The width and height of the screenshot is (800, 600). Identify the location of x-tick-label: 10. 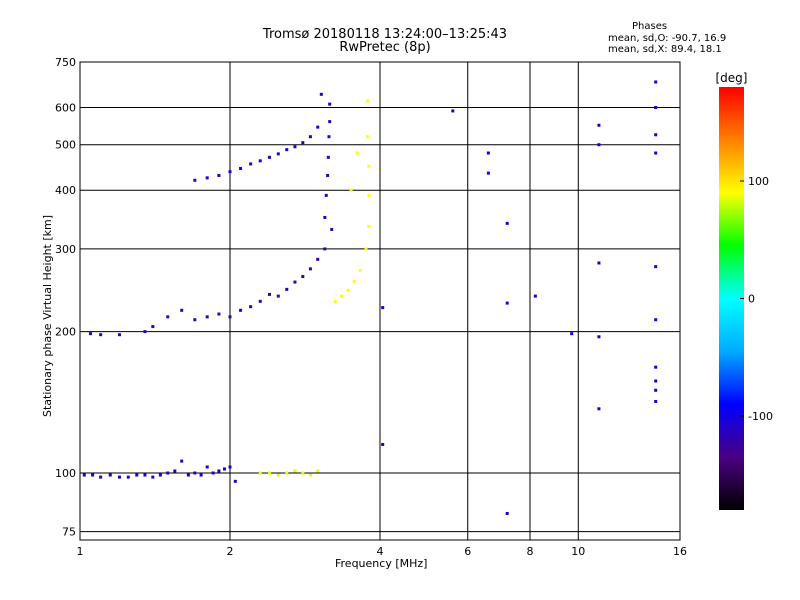
(578, 551).